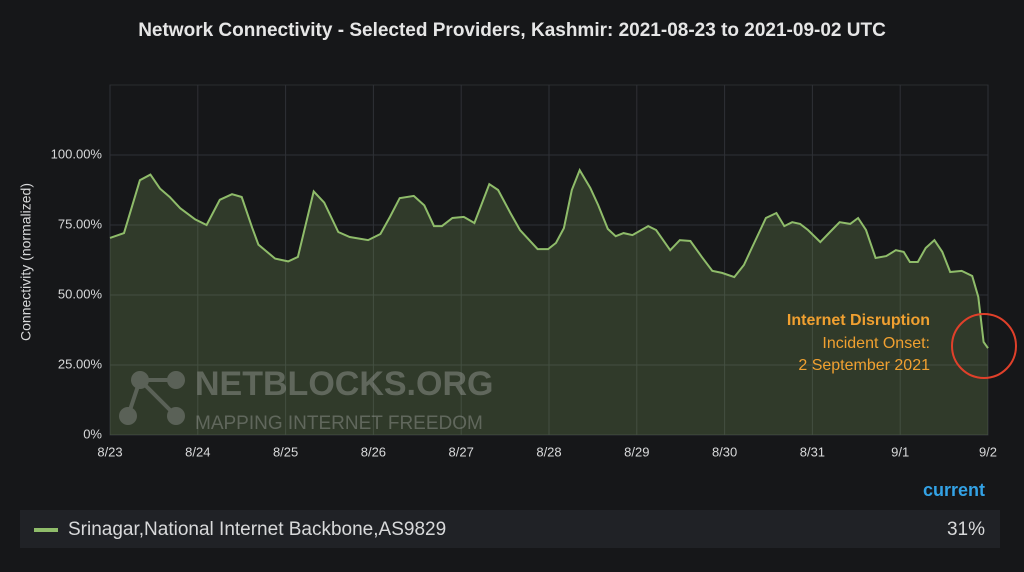 This screenshot has width=1024, height=572. Describe the element at coordinates (373, 451) in the screenshot. I see `x-tick-label: 8/26` at that location.